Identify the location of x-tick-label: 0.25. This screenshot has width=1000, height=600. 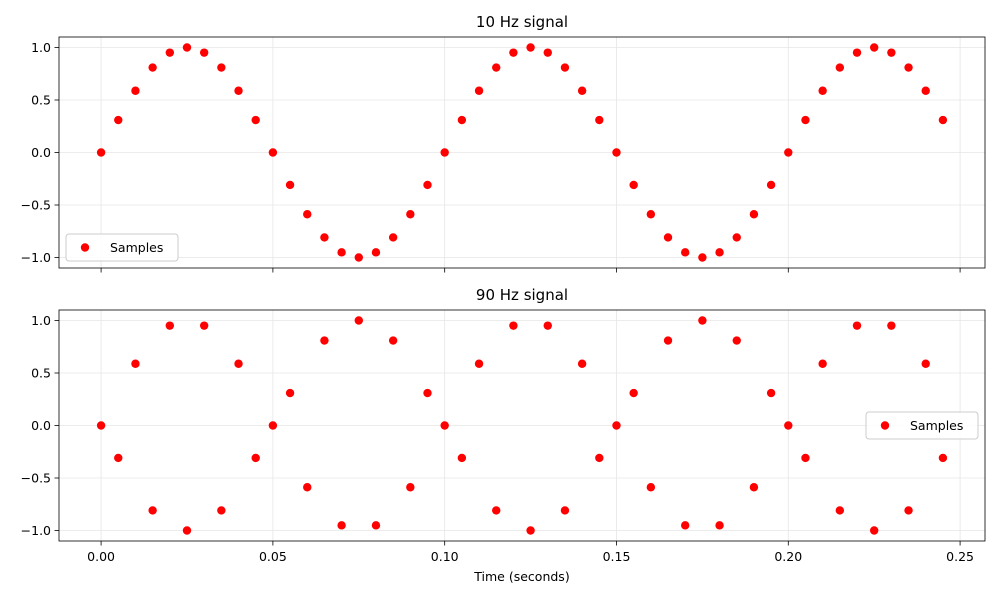
(960, 556).